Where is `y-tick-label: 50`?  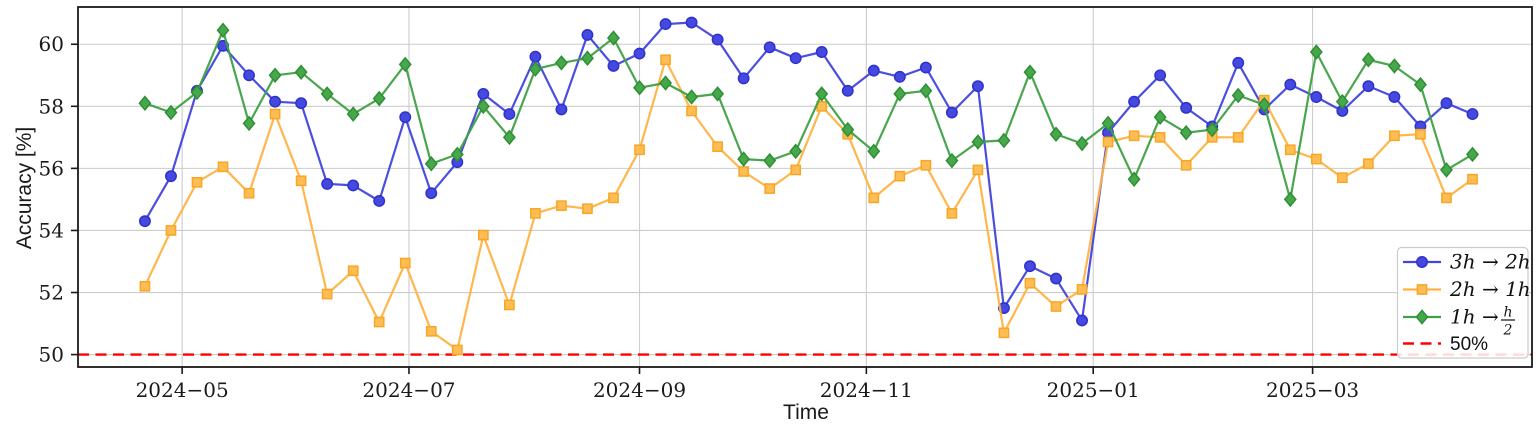 y-tick-label: 50 is located at coordinates (51, 355).